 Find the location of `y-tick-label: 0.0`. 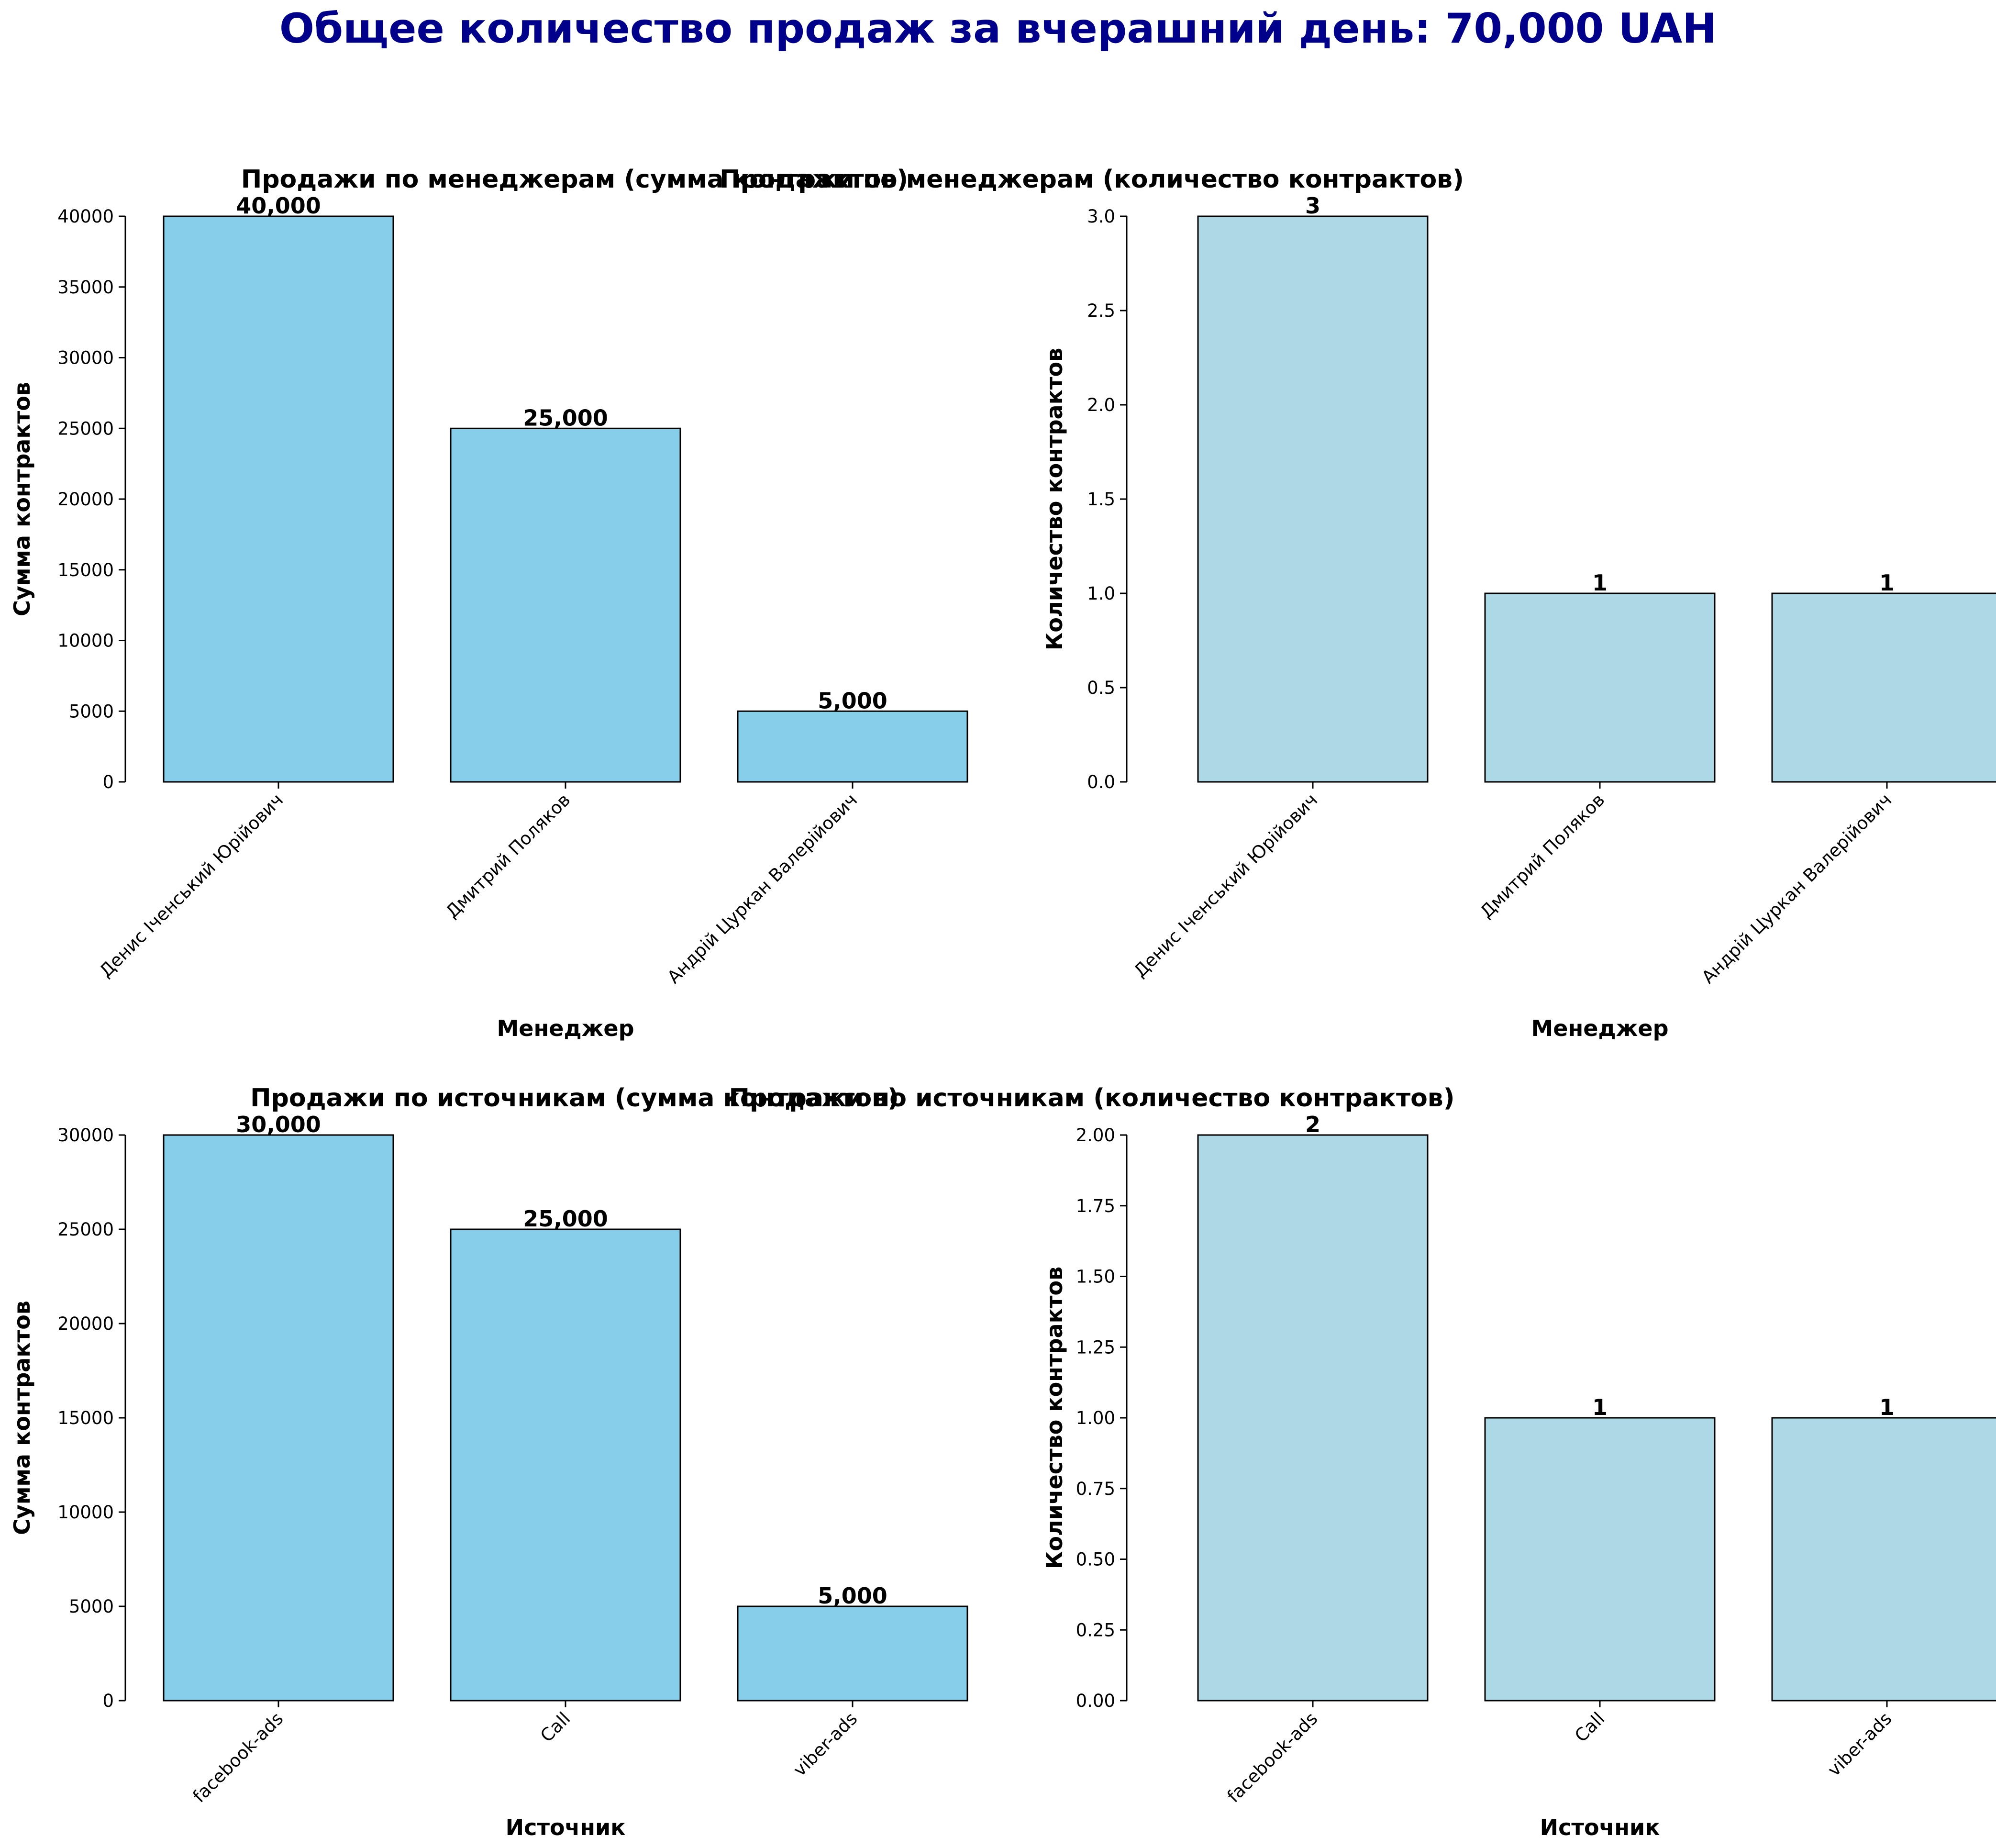

y-tick-label: 0.0 is located at coordinates (1101, 782).